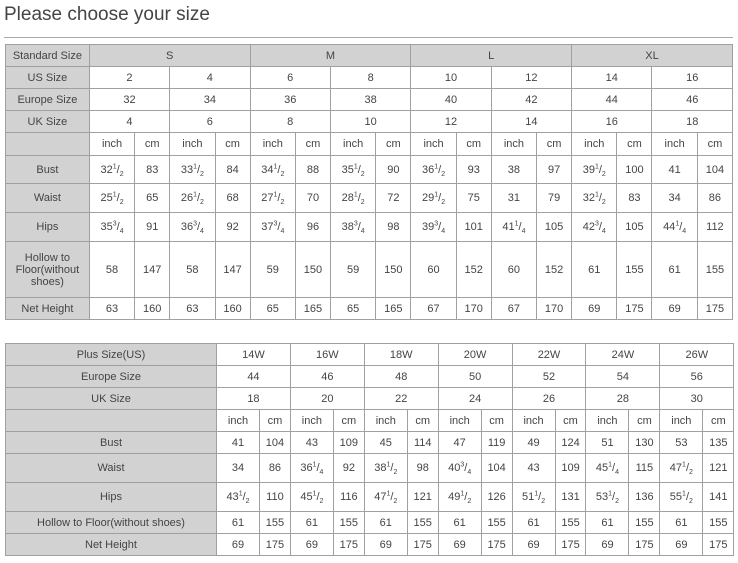  I want to click on row-label: Net Height, so click(47, 308).